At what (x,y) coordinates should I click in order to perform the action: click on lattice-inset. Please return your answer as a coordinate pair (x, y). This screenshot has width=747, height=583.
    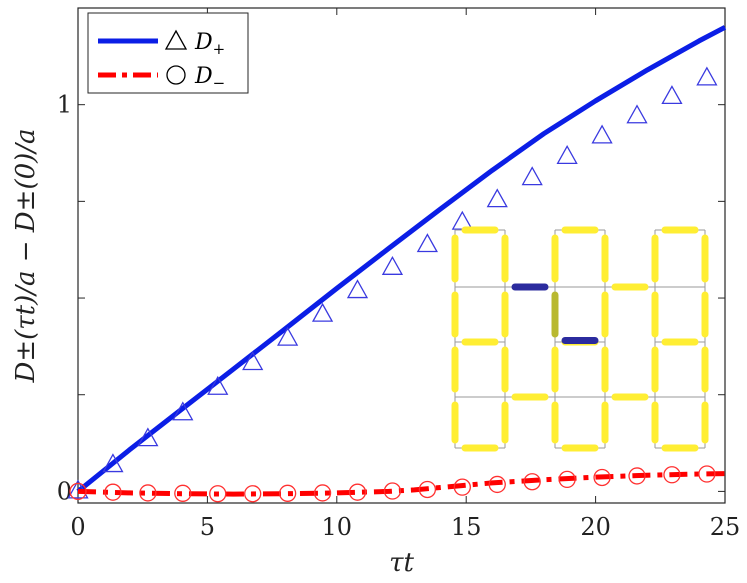
    Looking at the image, I should click on (580, 339).